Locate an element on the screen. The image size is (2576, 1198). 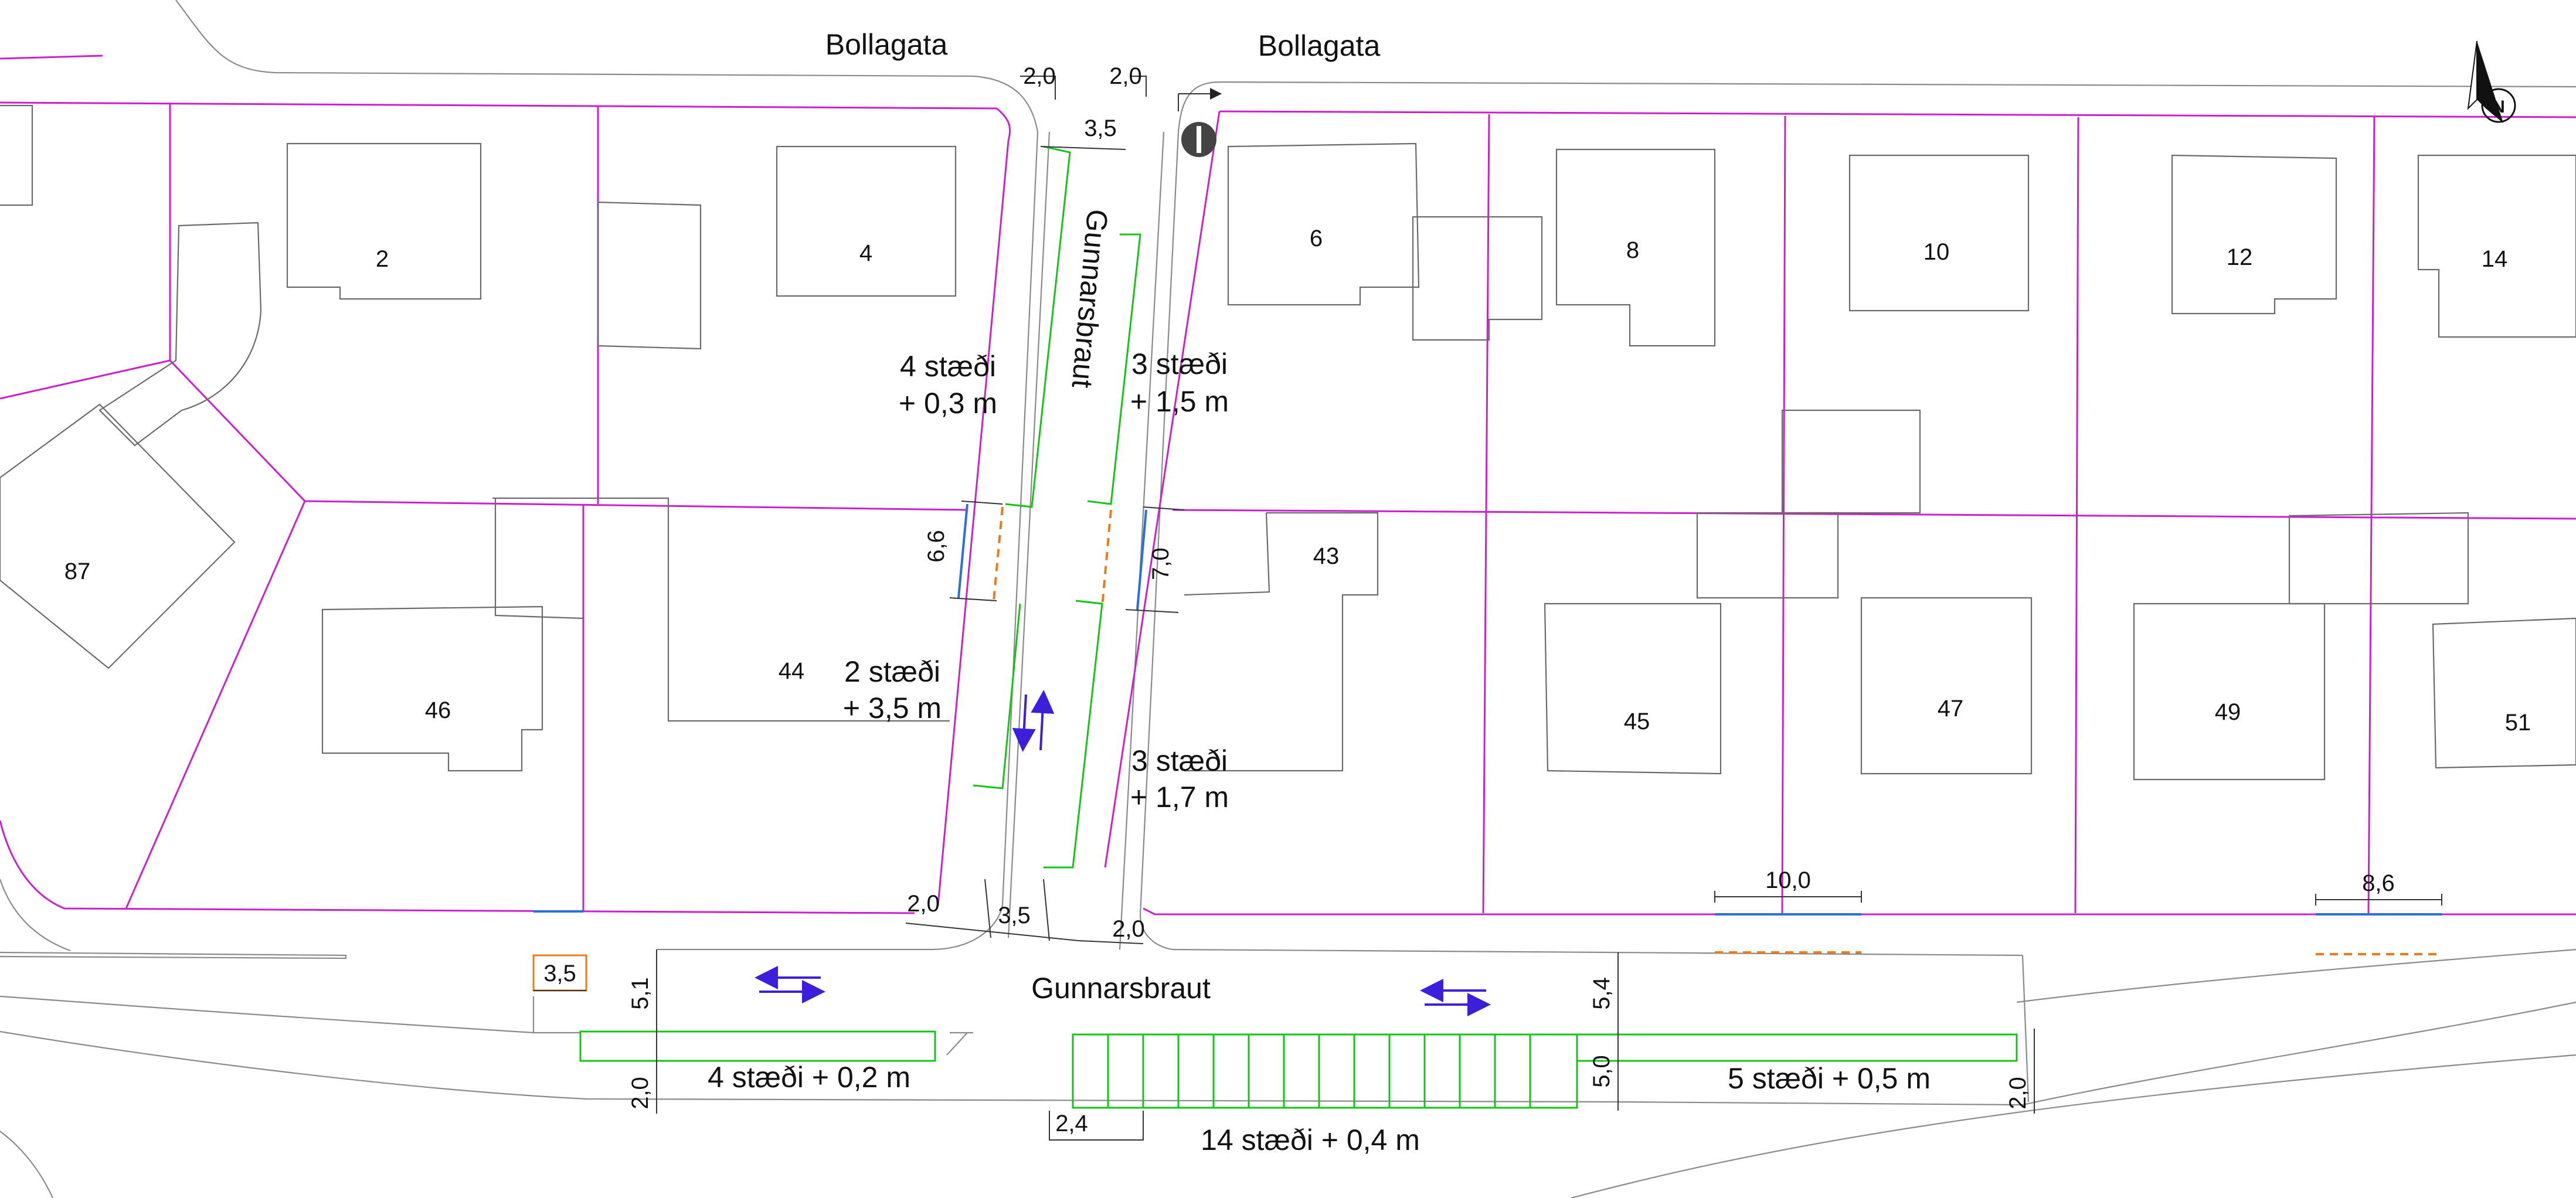
lot-number: 8 is located at coordinates (1632, 250).